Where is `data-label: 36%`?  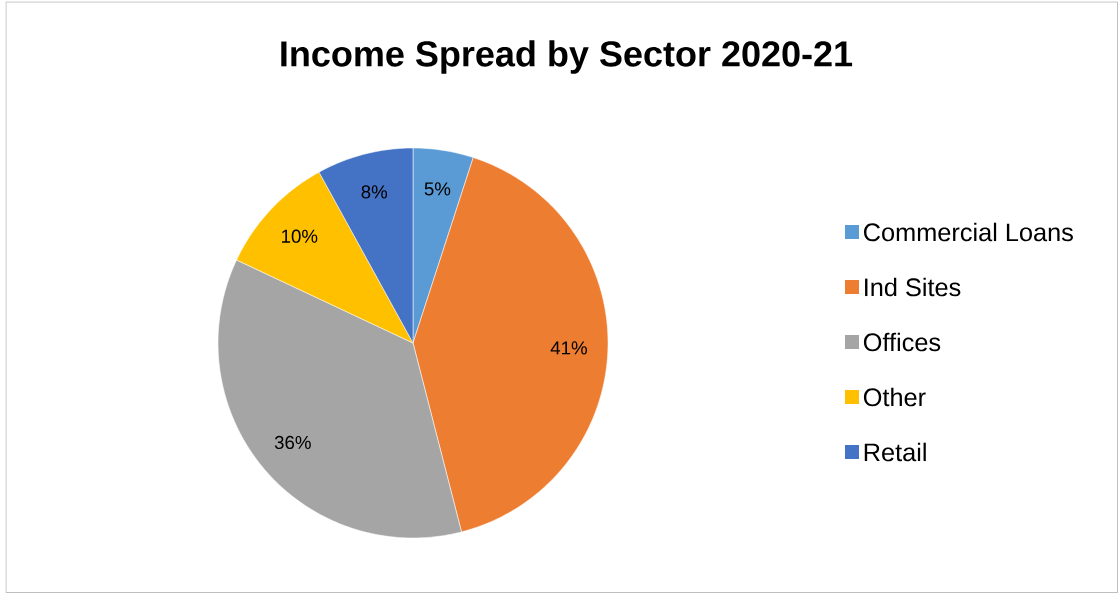 data-label: 36% is located at coordinates (292, 442).